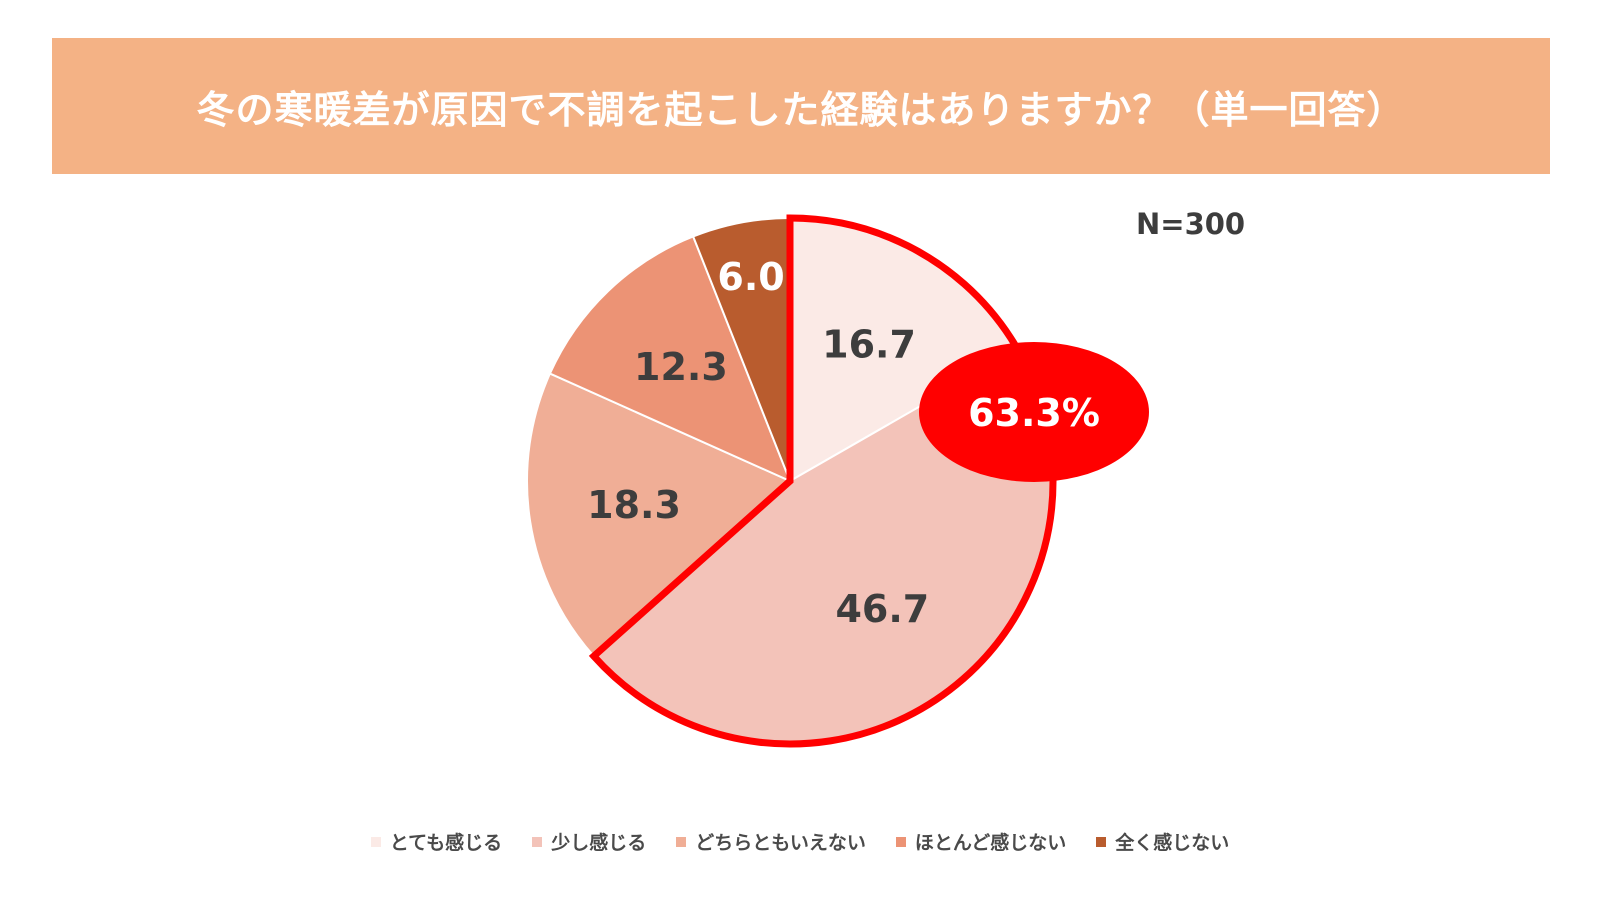 The height and width of the screenshot is (900, 1600). Describe the element at coordinates (990, 843) in the screenshot. I see `legend-label: ほとんど感じない` at that location.